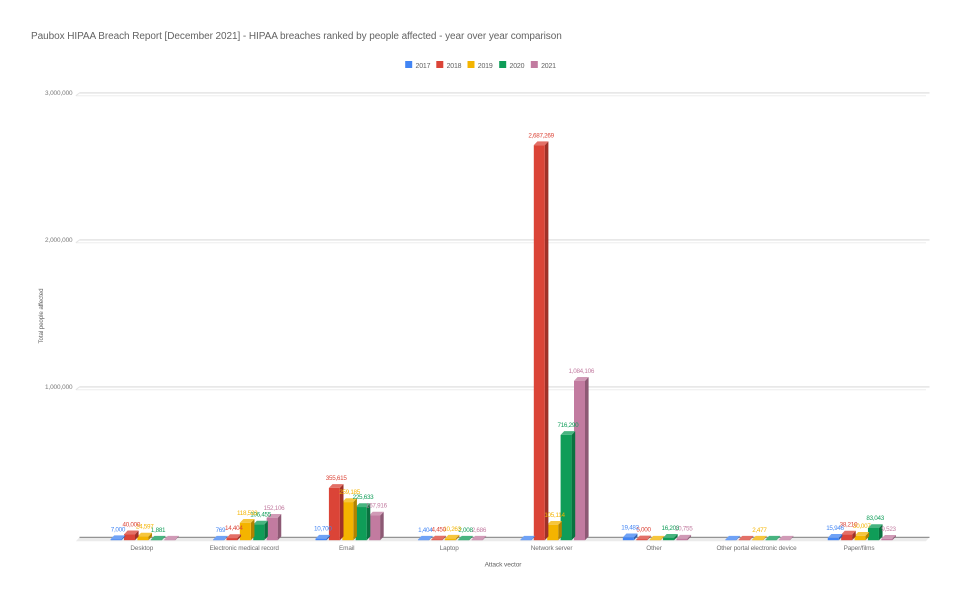 This screenshot has height=604, width=960. Describe the element at coordinates (849, 525) in the screenshot. I see `svg-text: 38,210` at that location.